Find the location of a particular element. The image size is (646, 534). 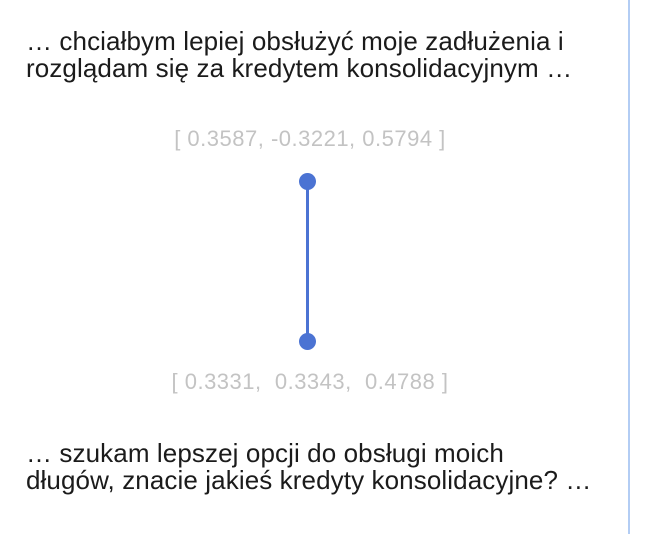

embedding-vector-bottom-label: [ 0.3331, 0.3343, 0.4788 ] is located at coordinates (310, 381).